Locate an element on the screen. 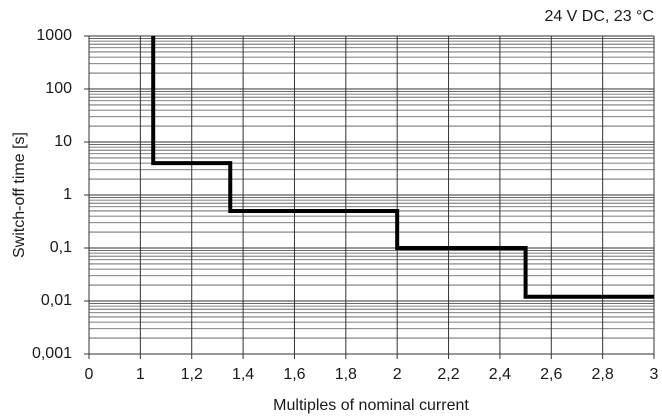 The width and height of the screenshot is (662, 416). y-tick-label: 0,1 is located at coordinates (61, 247).